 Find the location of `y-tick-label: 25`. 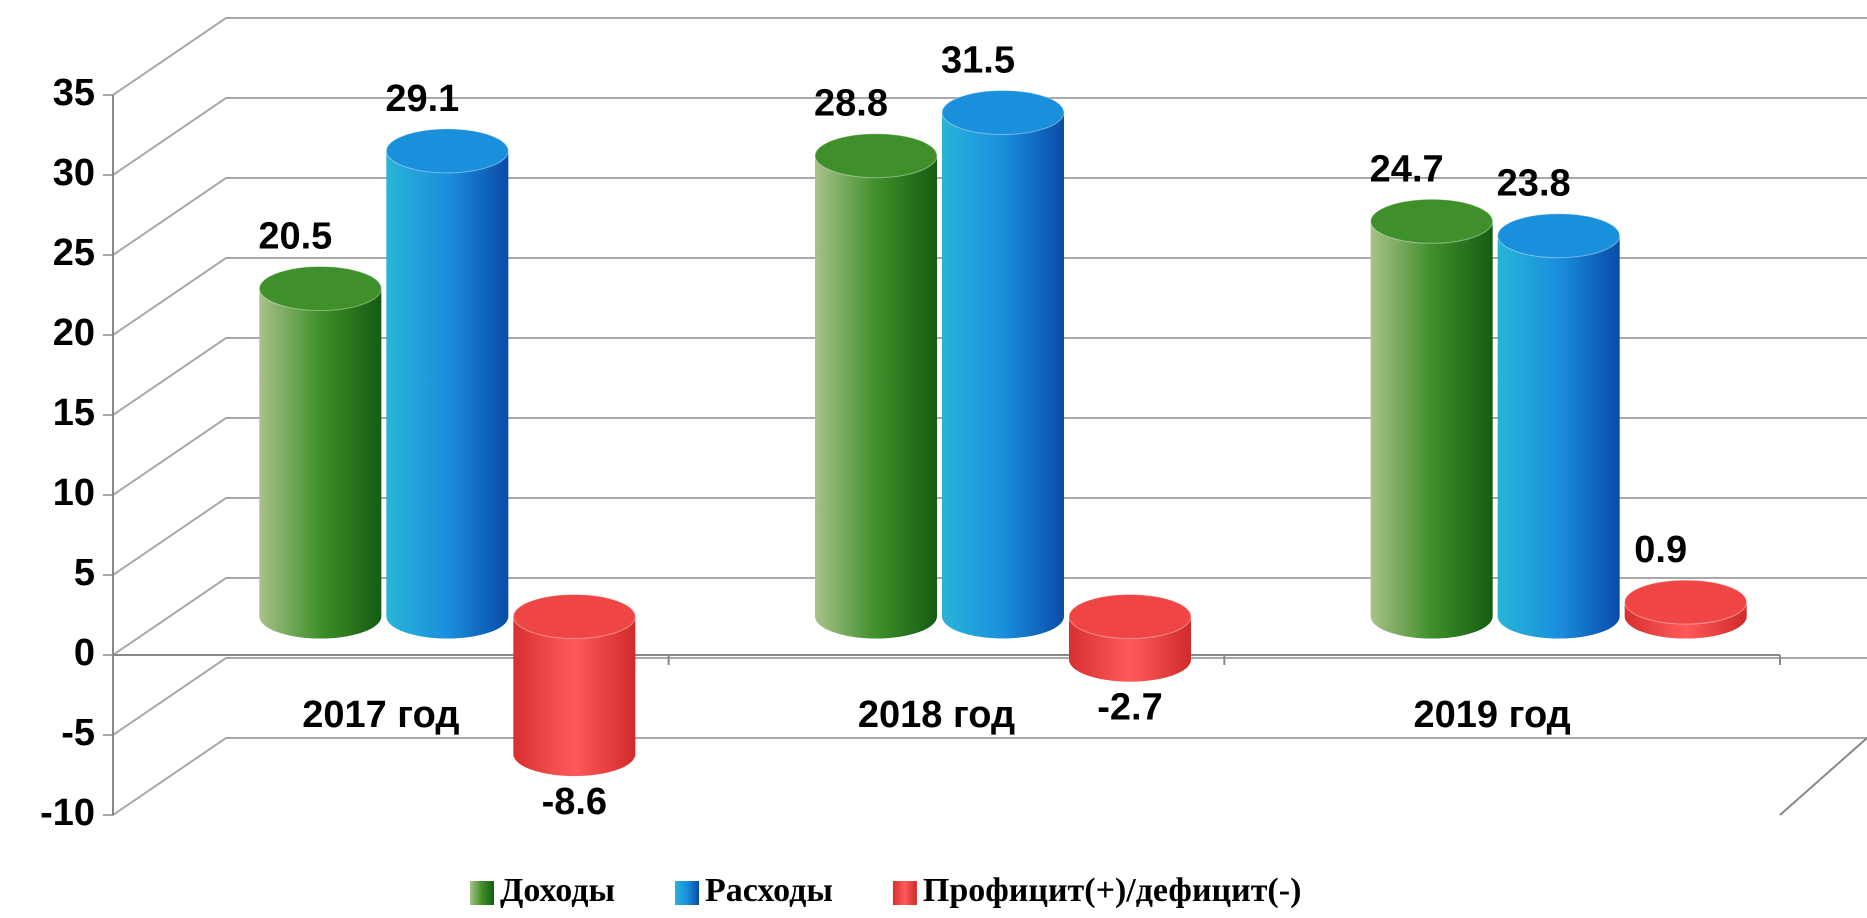

y-tick-label: 25 is located at coordinates (74, 253).